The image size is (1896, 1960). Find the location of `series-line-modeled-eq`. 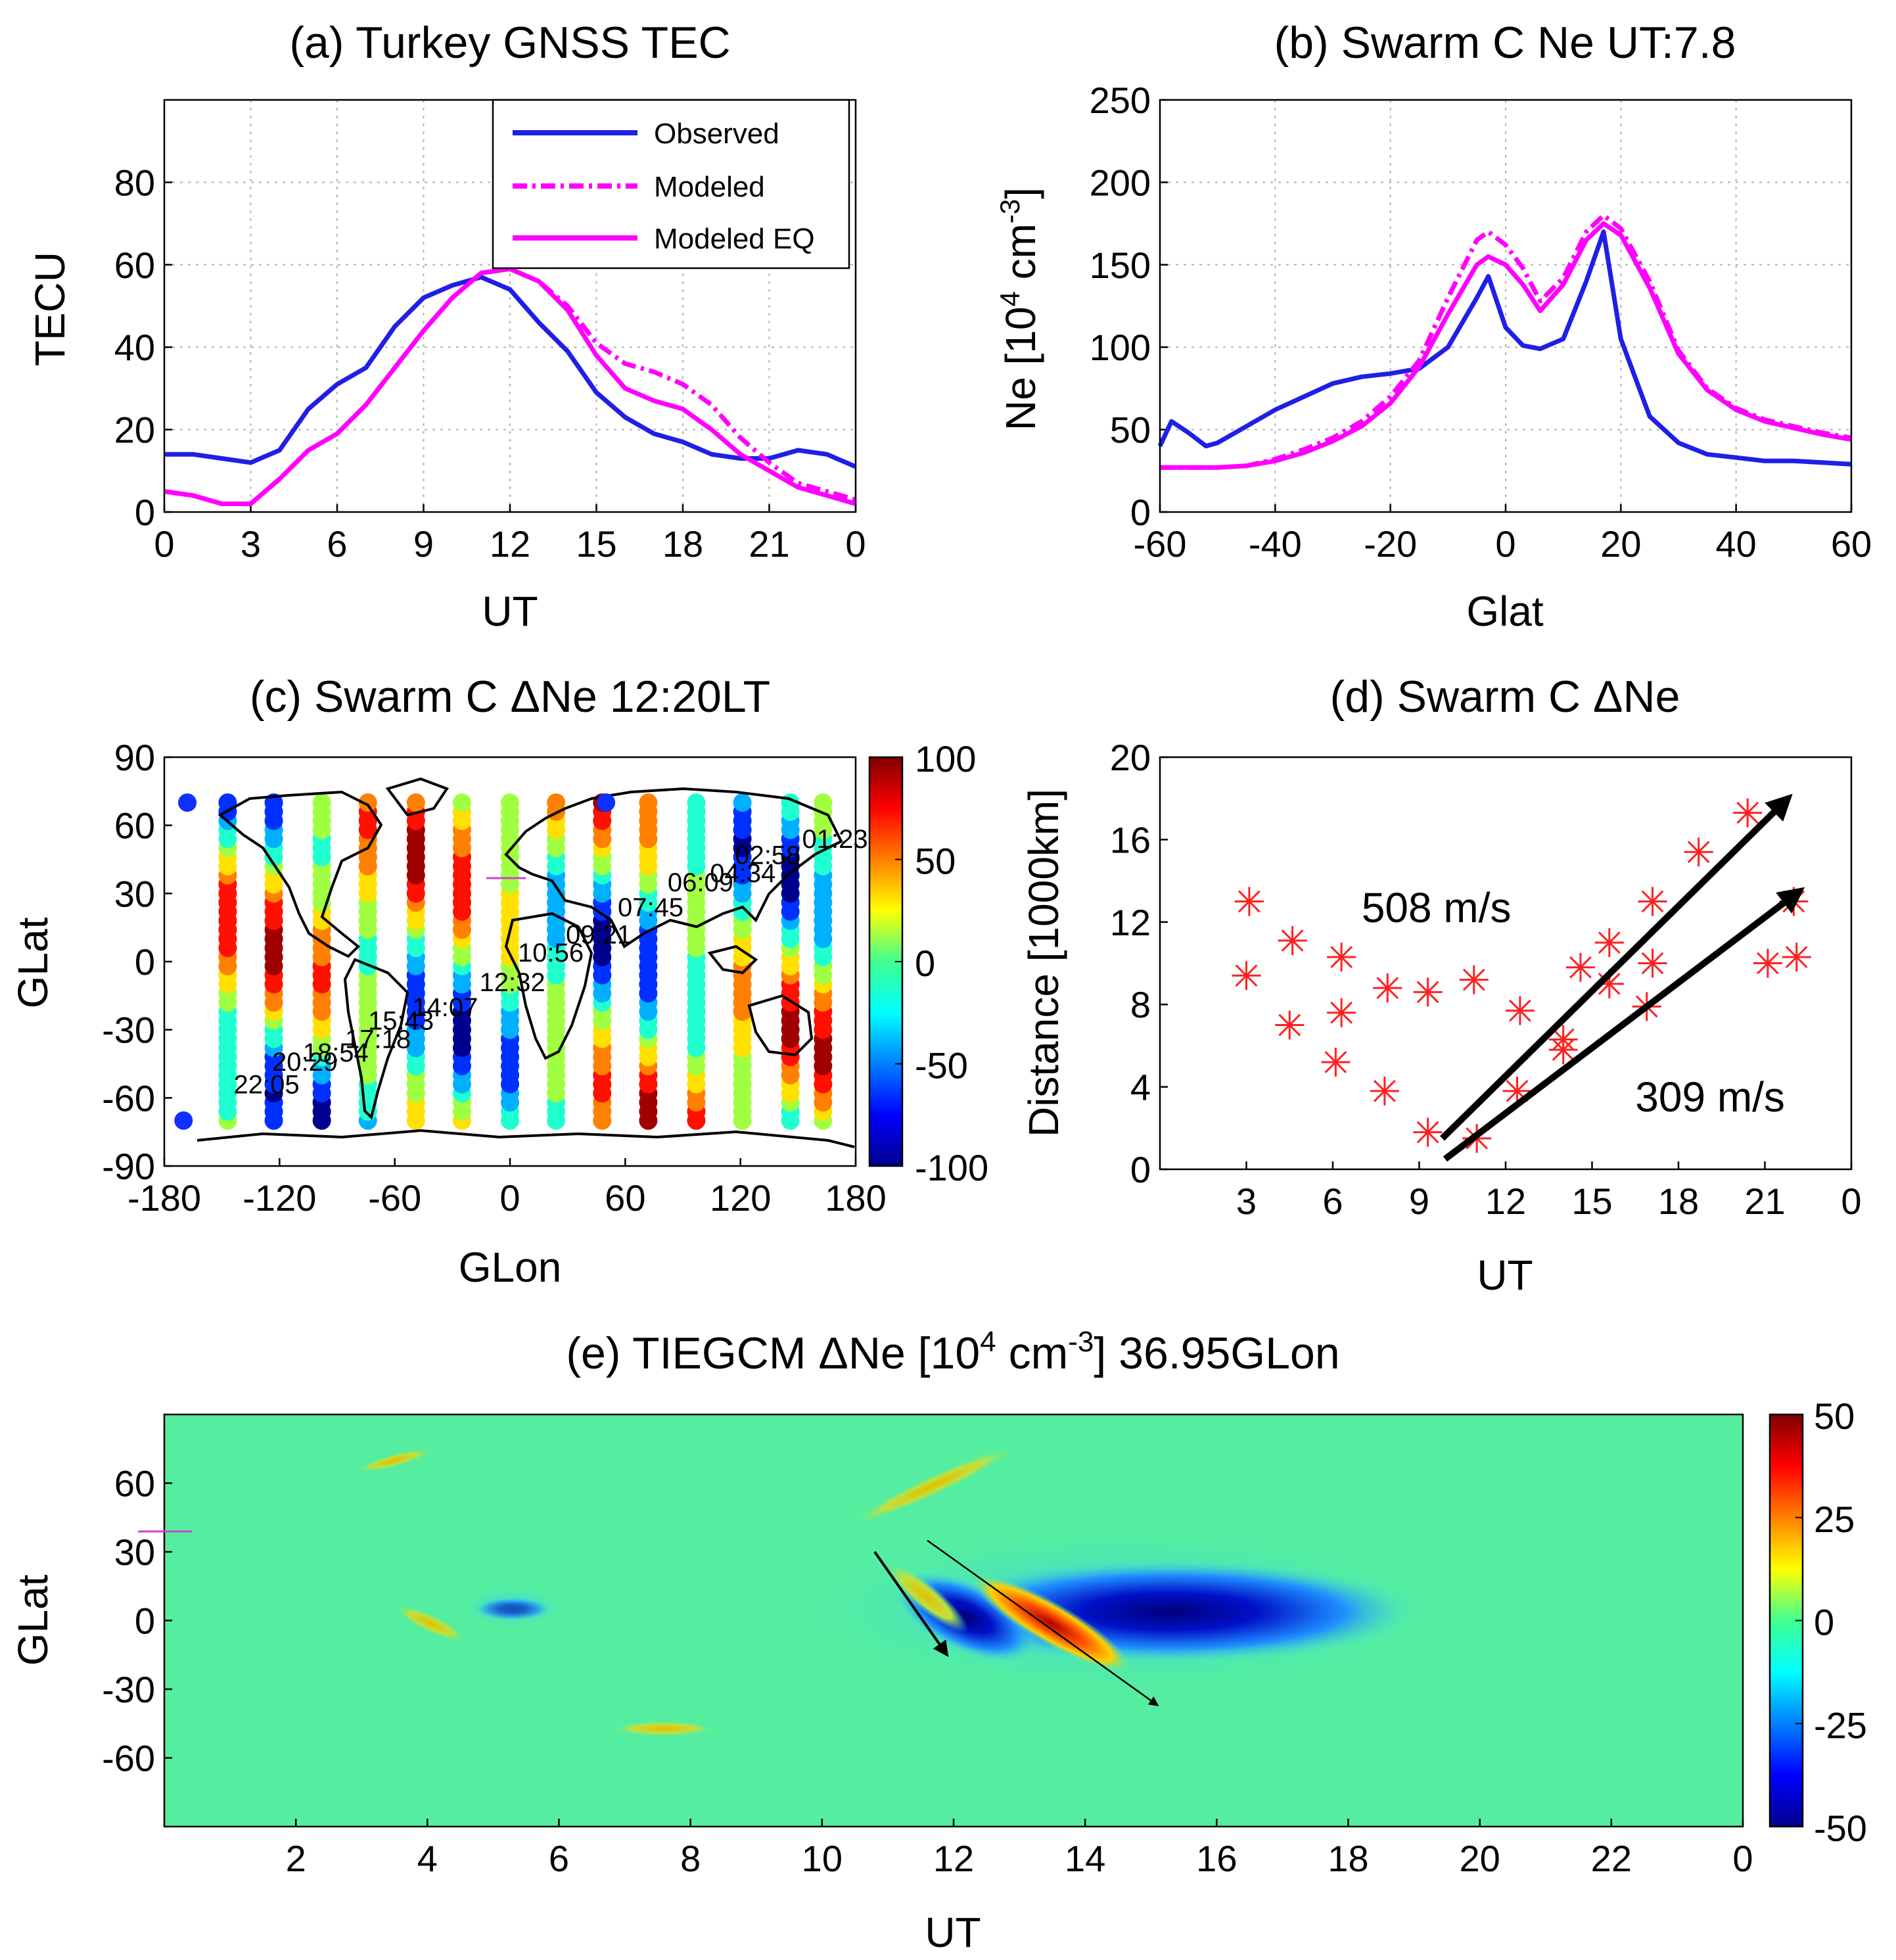

series-line-modeled-eq is located at coordinates (1506, 345).